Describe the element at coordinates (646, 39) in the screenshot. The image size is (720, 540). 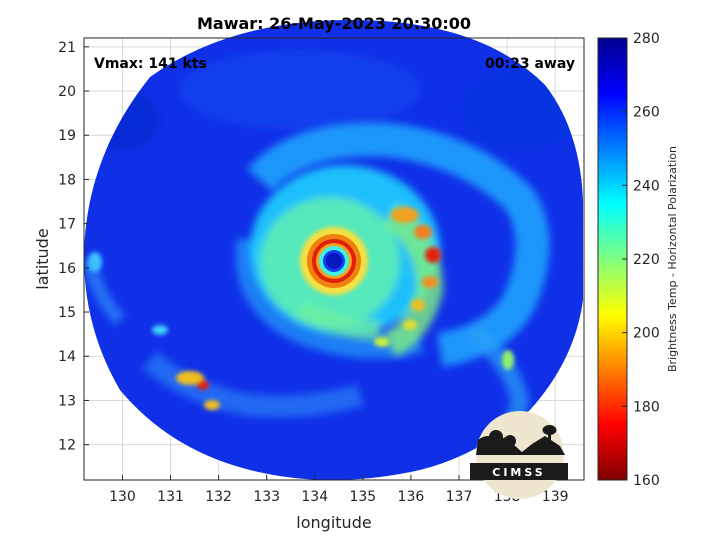
I see `colorbar-tick-label: 280` at that location.